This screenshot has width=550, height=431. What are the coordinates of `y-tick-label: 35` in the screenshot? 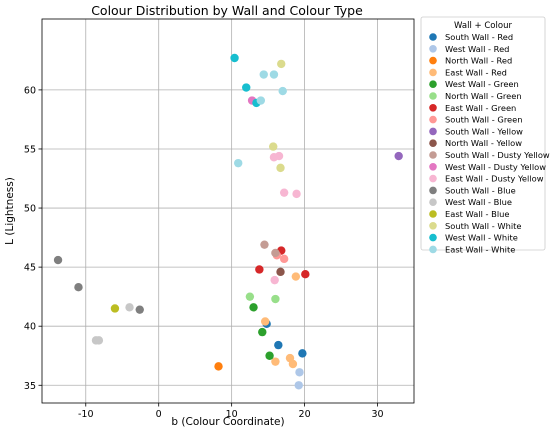 It's located at (30, 386).